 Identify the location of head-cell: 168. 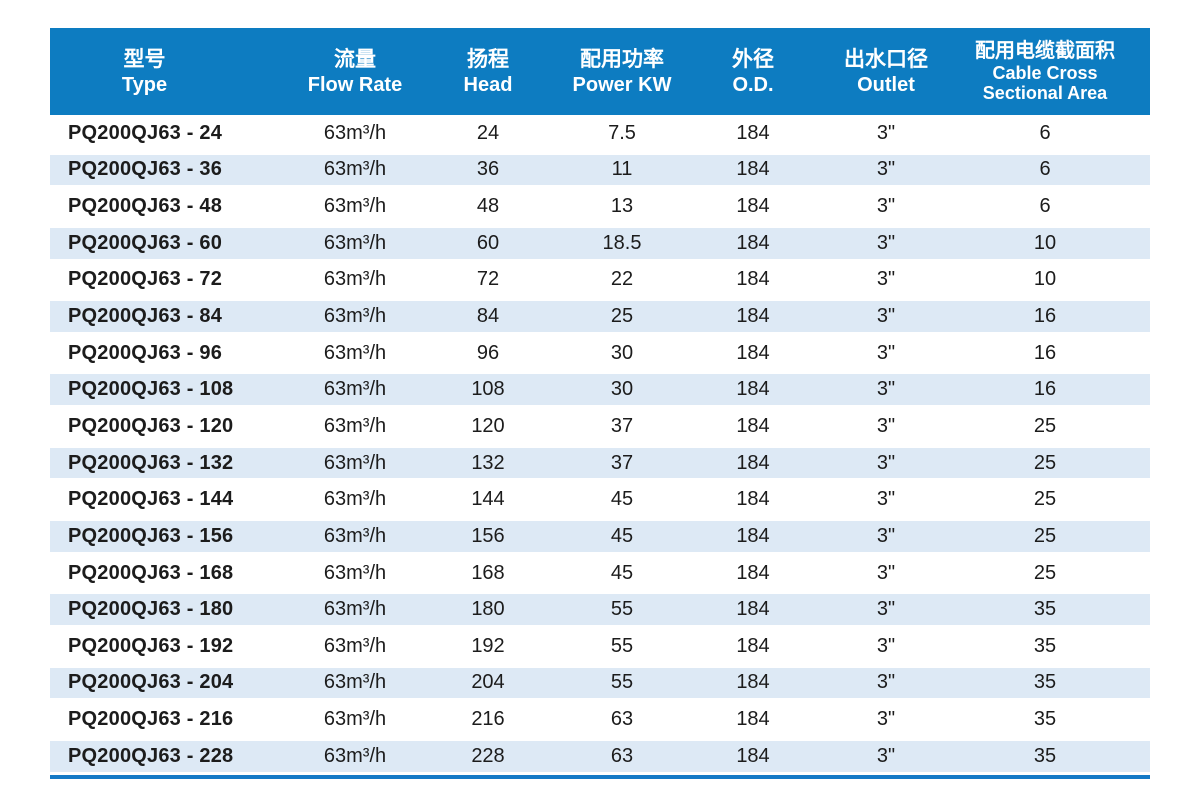
(488, 572).